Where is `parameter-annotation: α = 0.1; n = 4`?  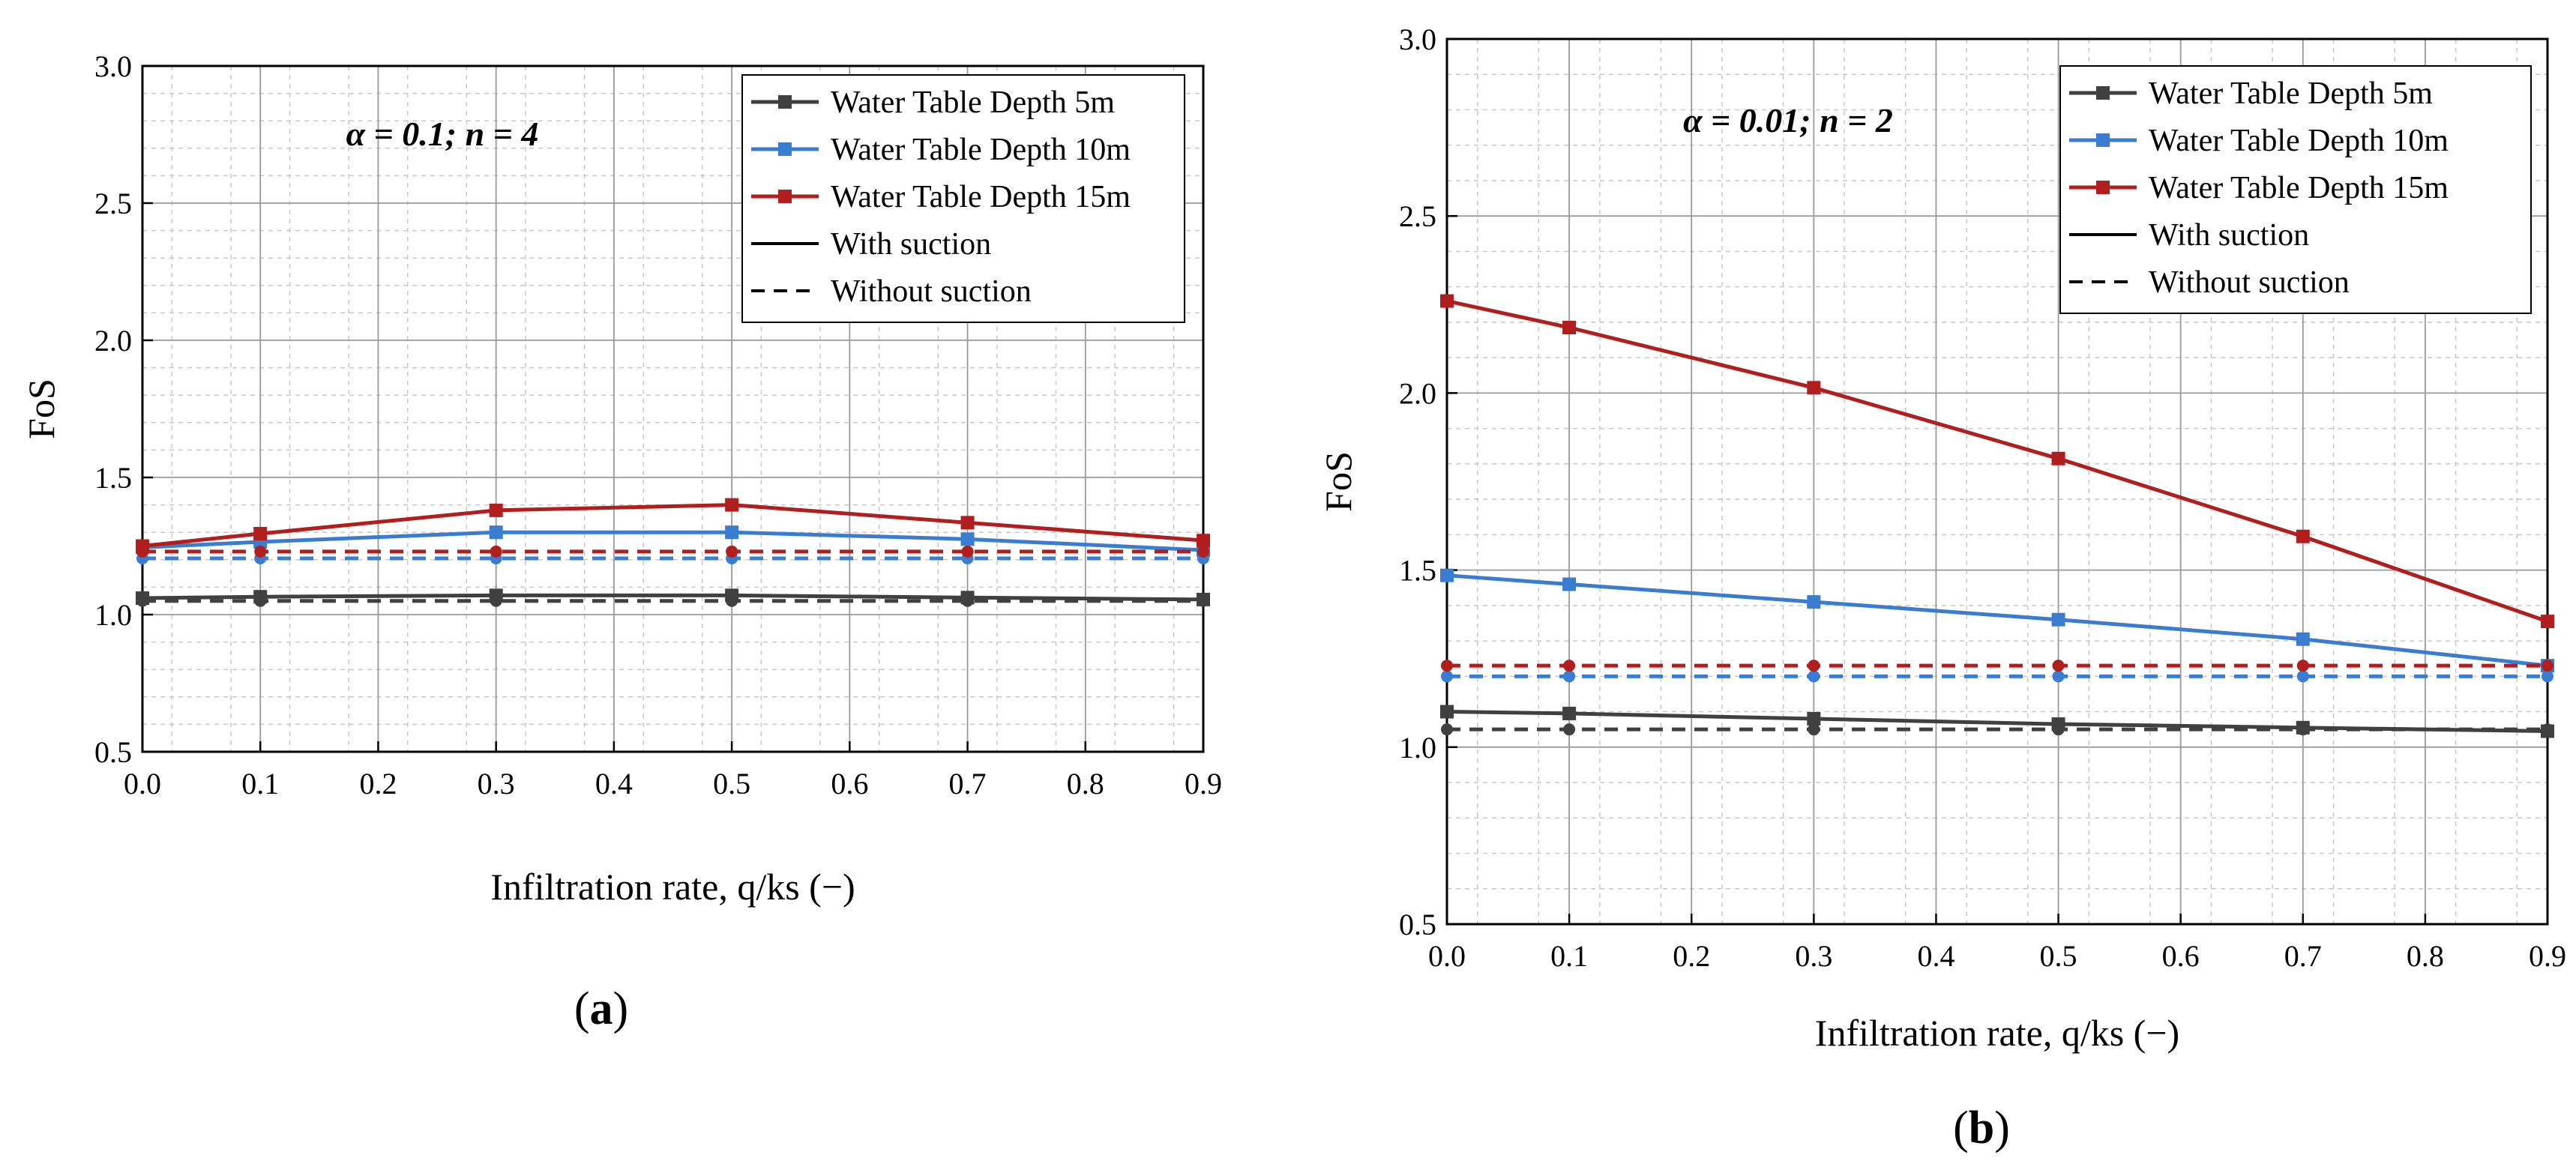
parameter-annotation: α = 0.1; n = 4 is located at coordinates (443, 134).